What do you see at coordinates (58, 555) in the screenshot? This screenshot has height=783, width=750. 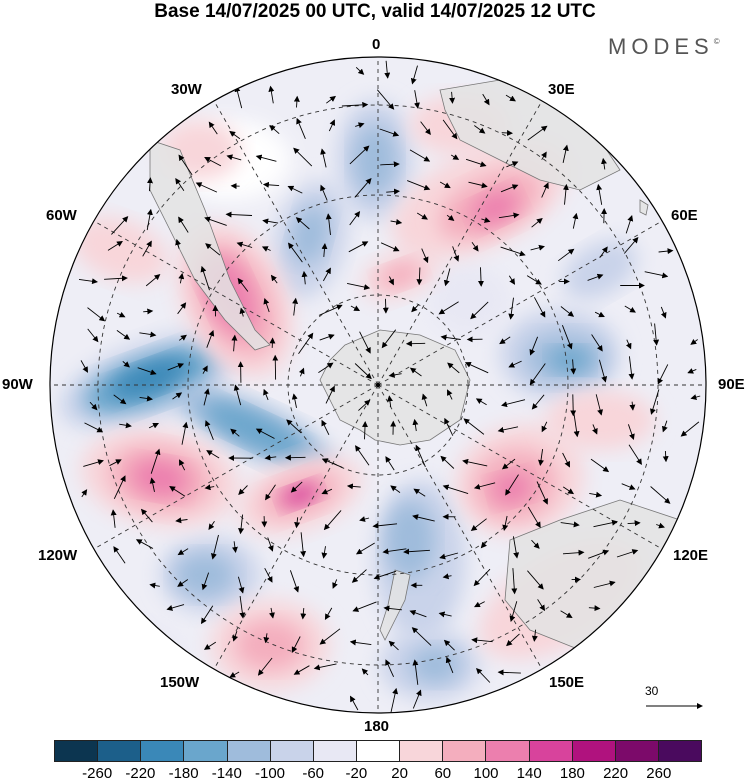 I see `label-120w: 120W` at bounding box center [58, 555].